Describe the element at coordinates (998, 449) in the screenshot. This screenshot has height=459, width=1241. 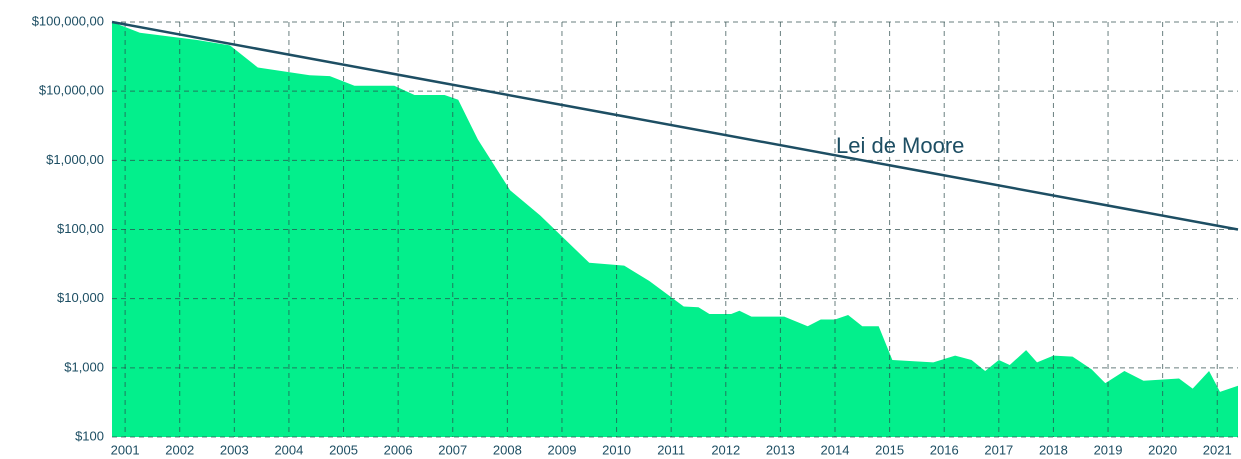
I see `x-tick-label: 2017` at that location.